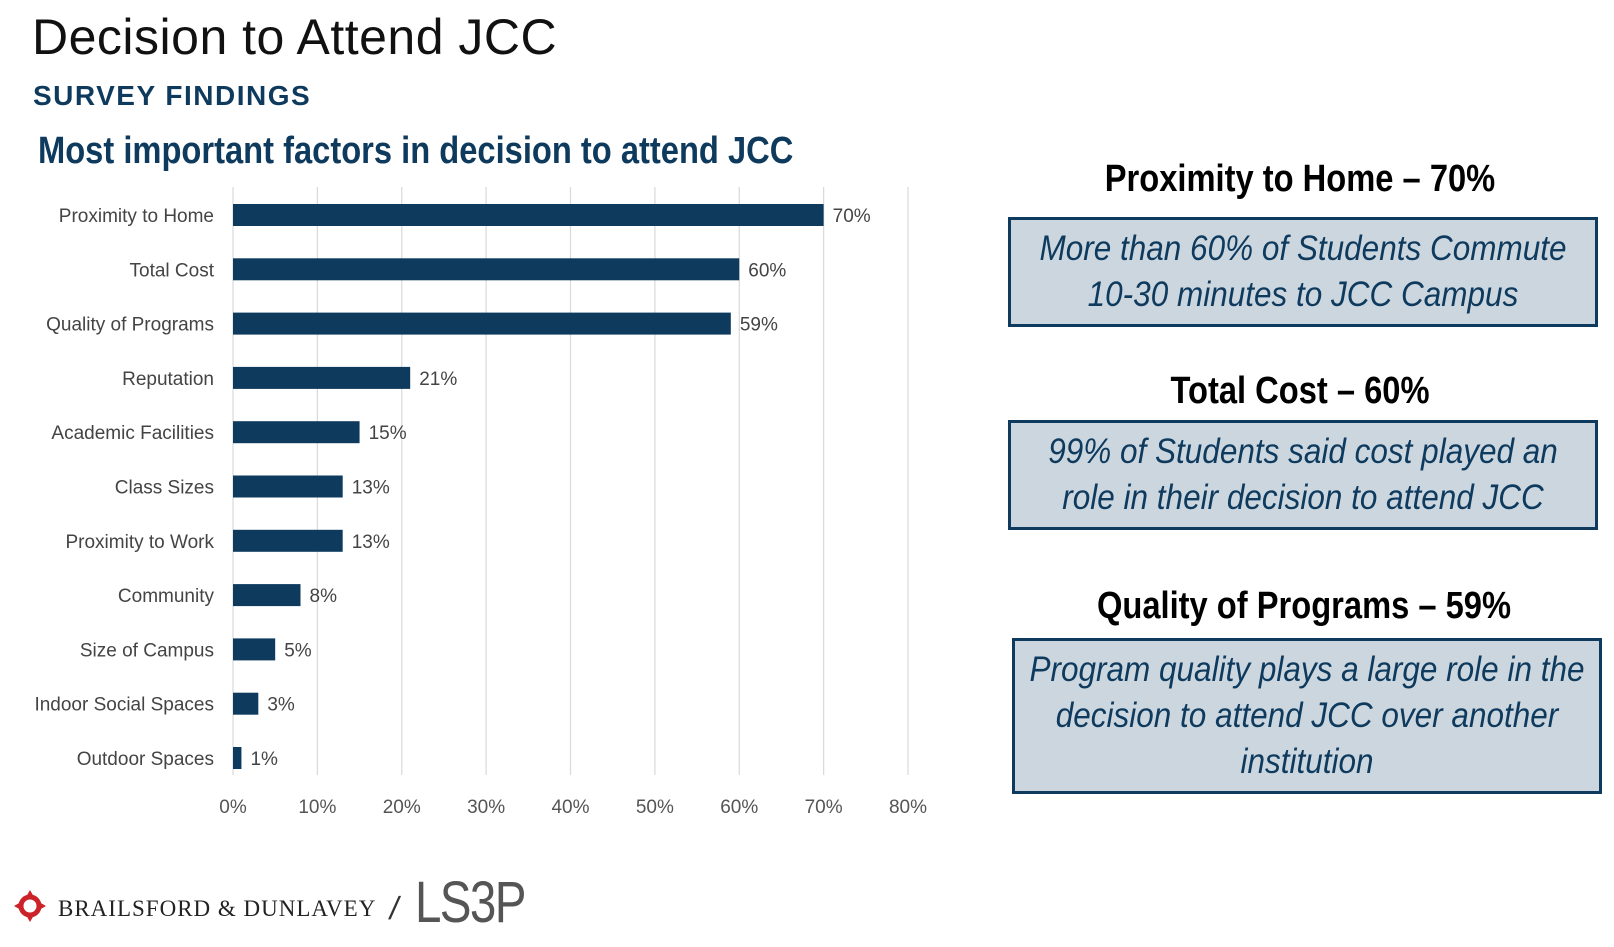 The image size is (1614, 947). Describe the element at coordinates (1300, 179) in the screenshot. I see `finding-heading-proximity: Proximity to Home – 70%` at that location.